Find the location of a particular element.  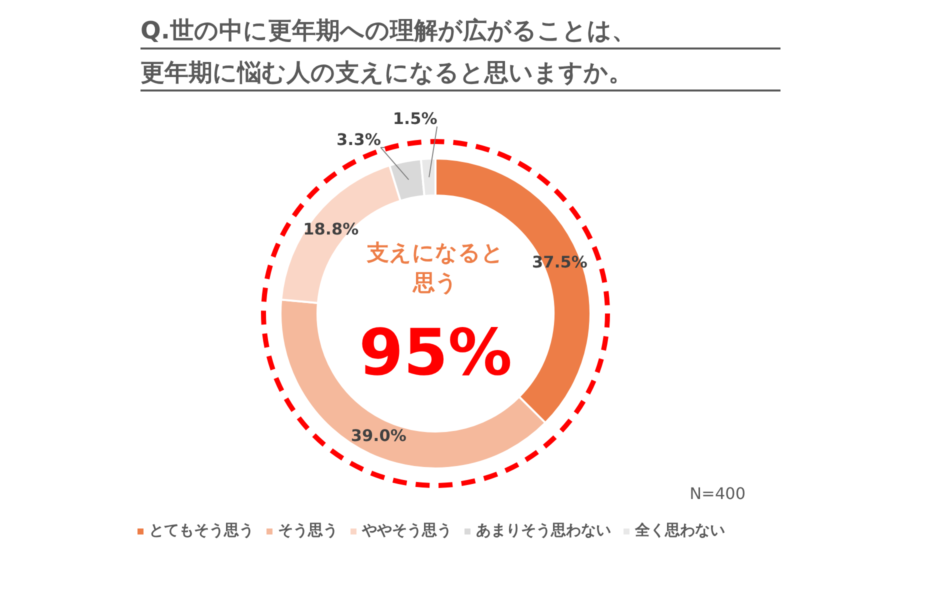

text: 95% is located at coordinates (435, 353).